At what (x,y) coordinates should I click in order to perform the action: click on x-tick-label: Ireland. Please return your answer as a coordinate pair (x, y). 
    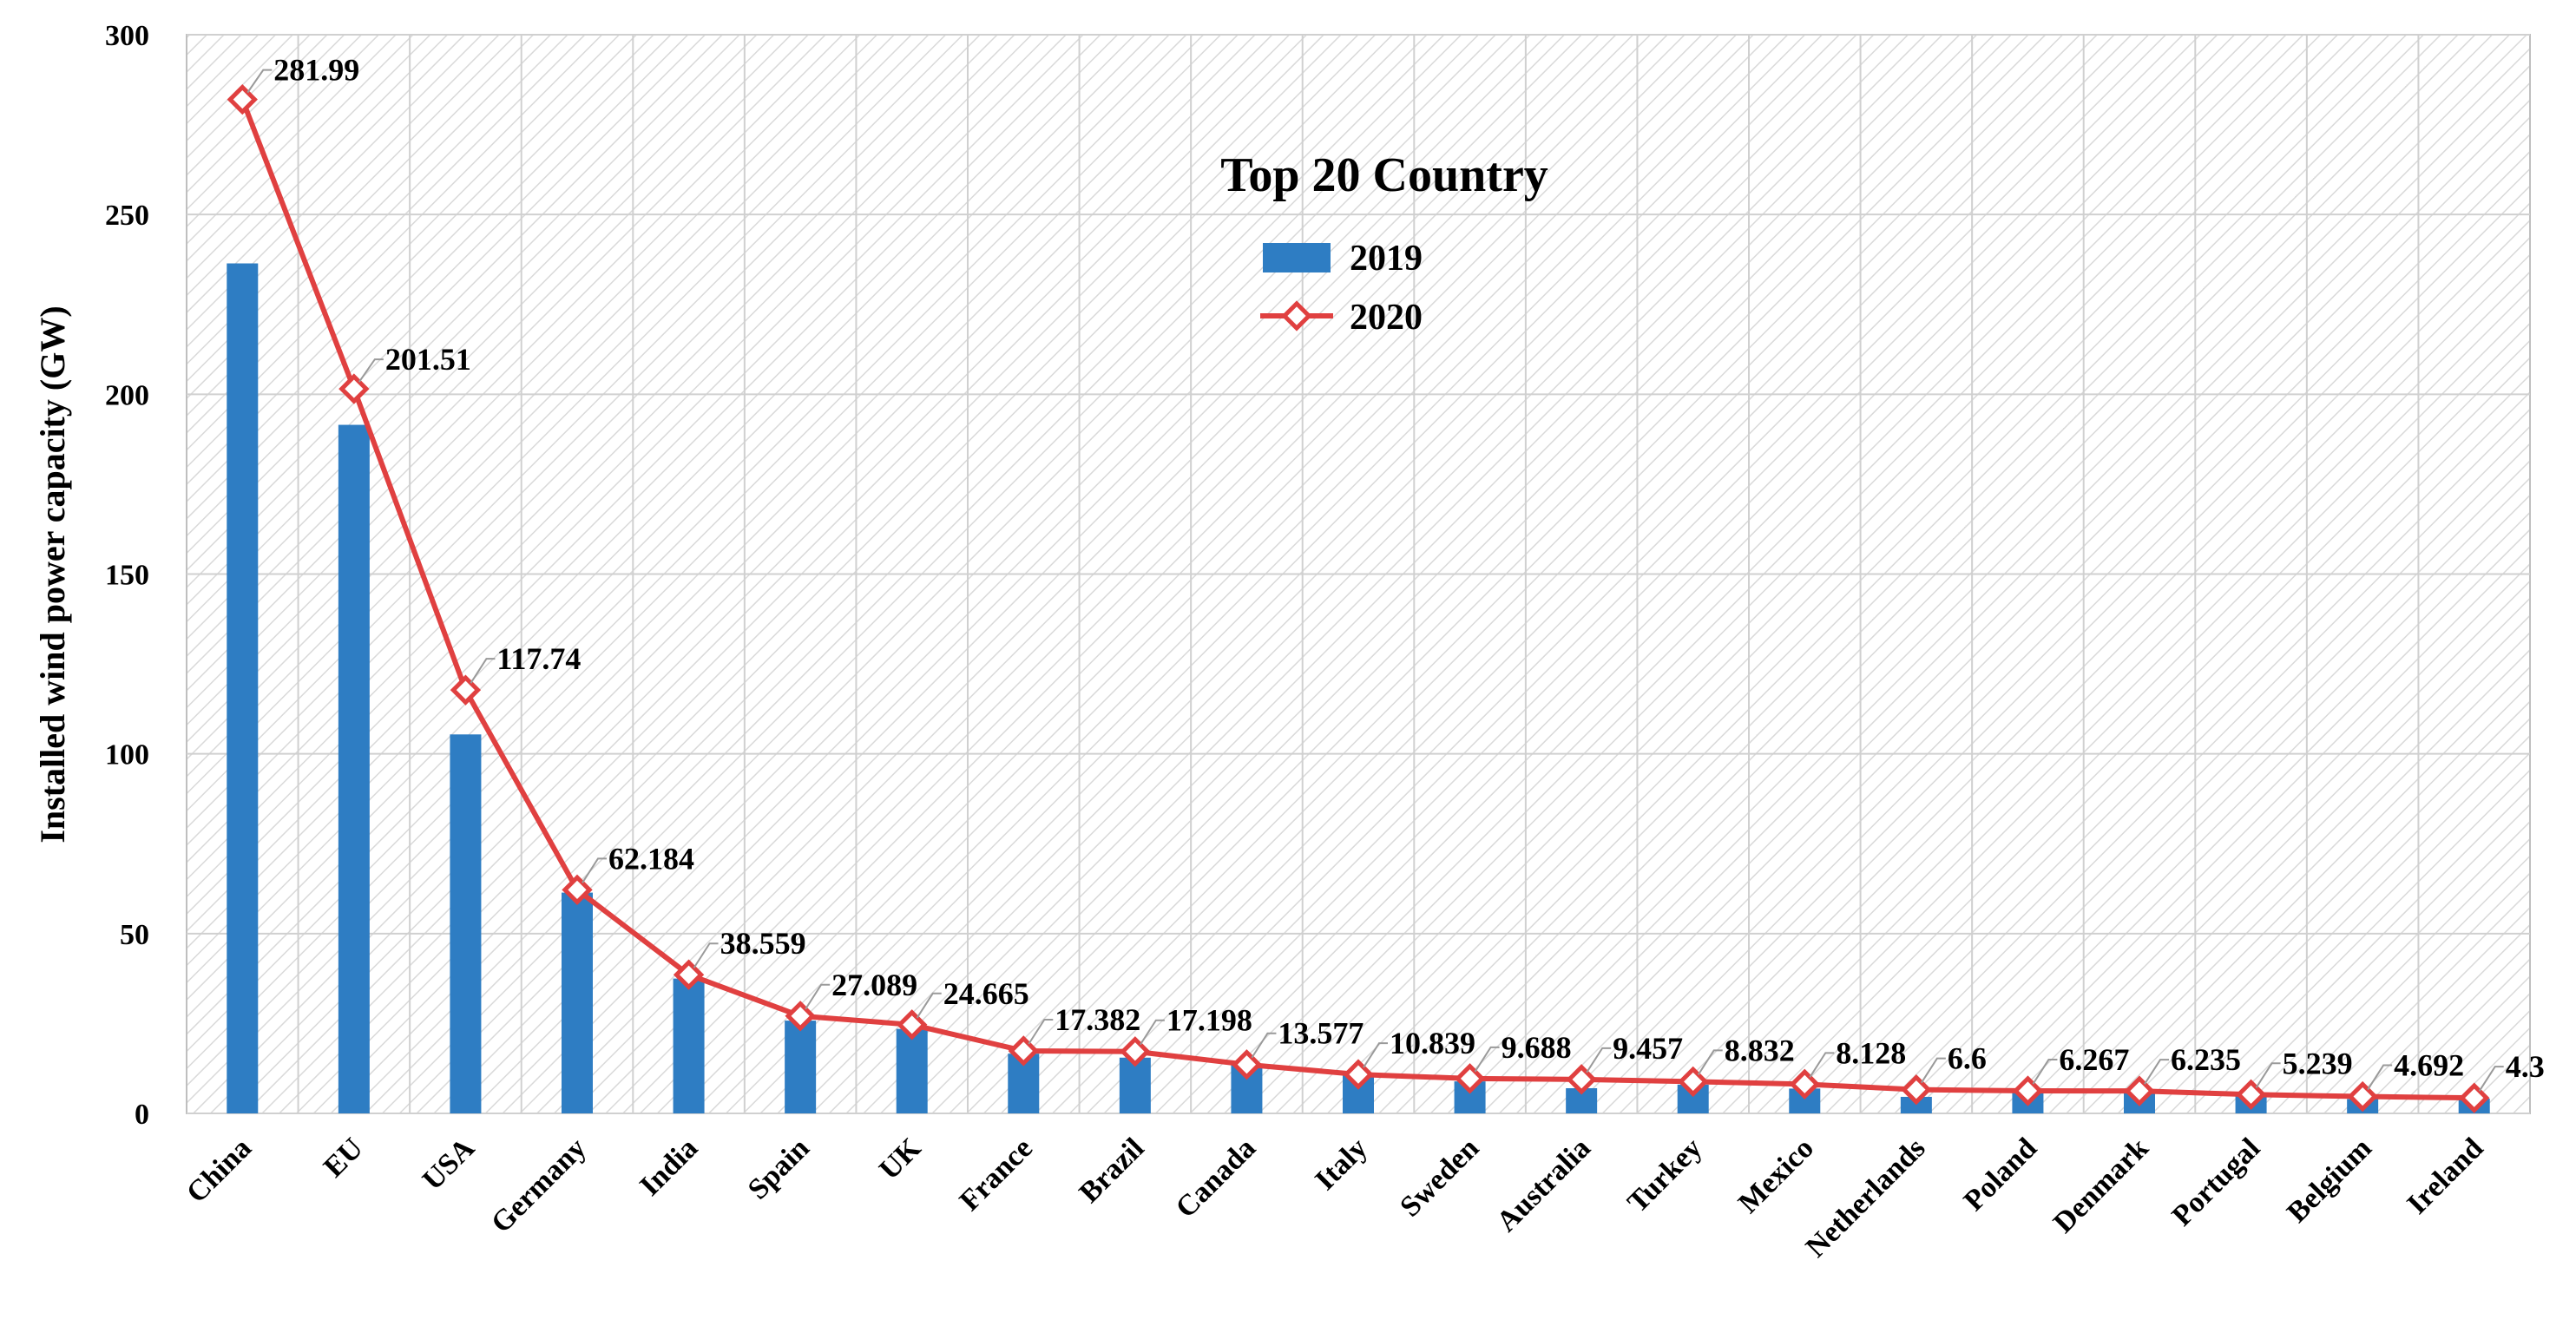
    Looking at the image, I should click on (2445, 1176).